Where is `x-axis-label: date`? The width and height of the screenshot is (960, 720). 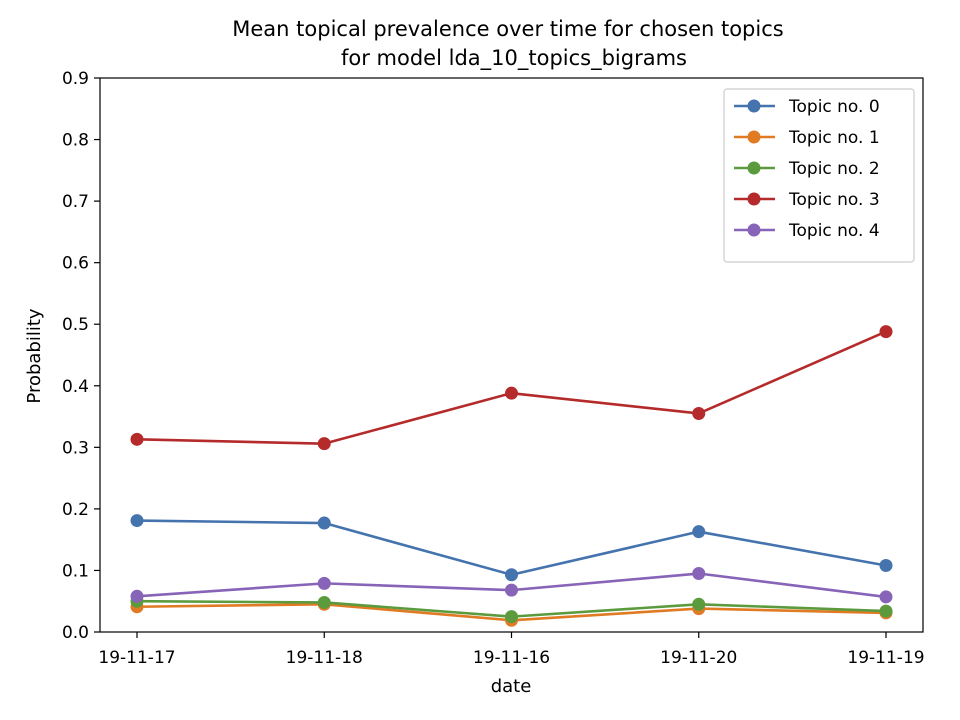
x-axis-label: date is located at coordinates (511, 686).